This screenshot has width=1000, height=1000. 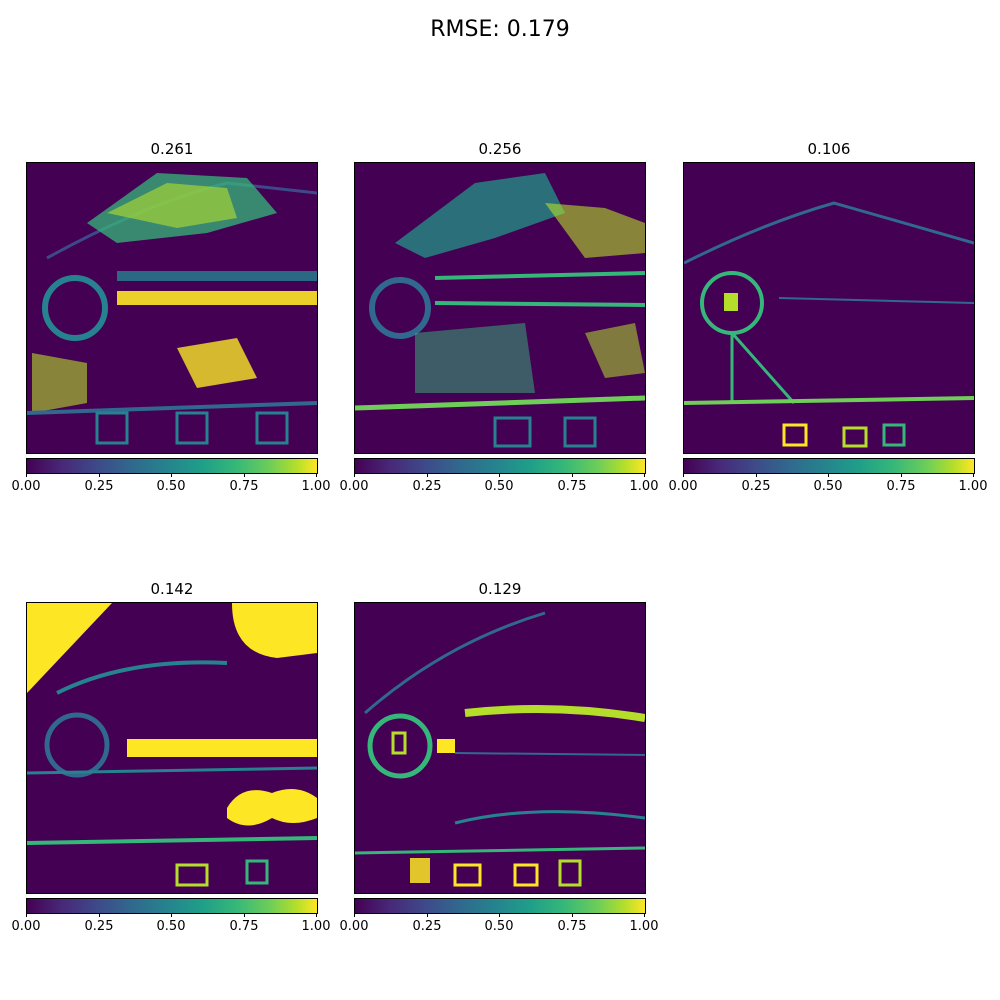 What do you see at coordinates (500, 29) in the screenshot?
I see `figure-title: RMSE: 0.179` at bounding box center [500, 29].